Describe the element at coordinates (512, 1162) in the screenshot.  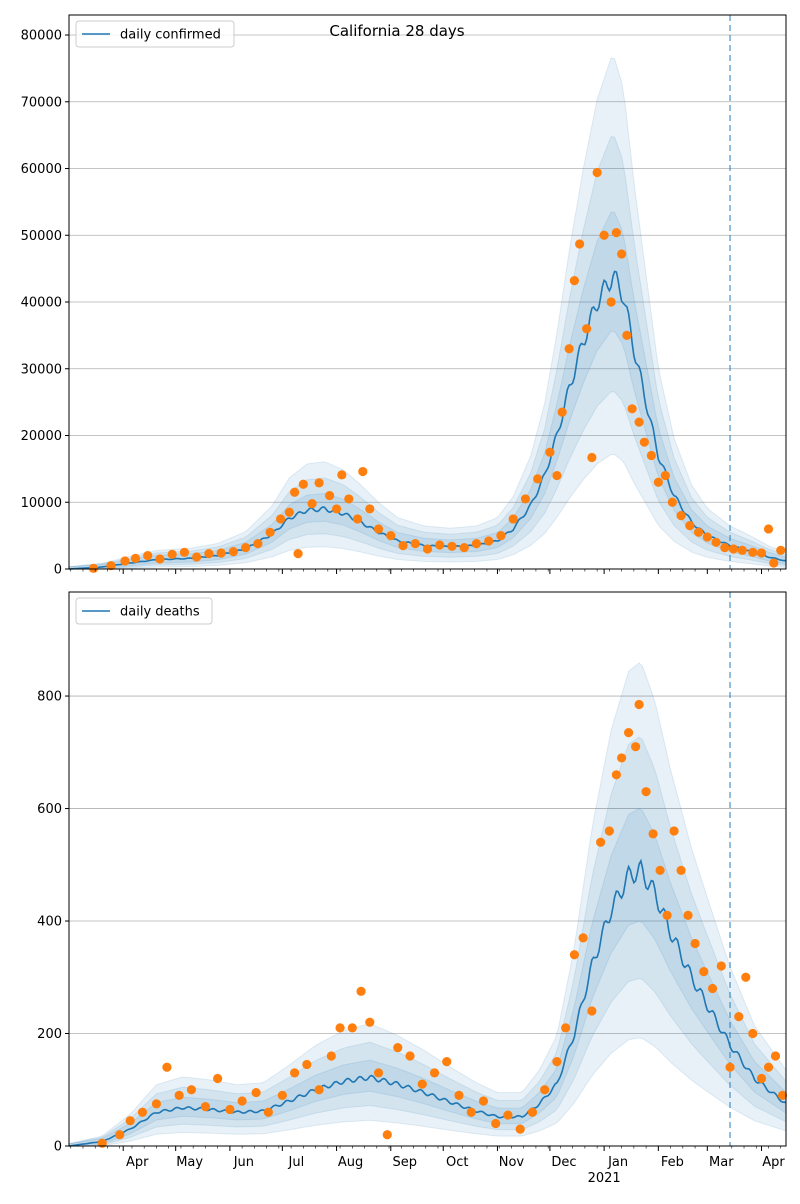
I see `x-month-label: Nov` at that location.